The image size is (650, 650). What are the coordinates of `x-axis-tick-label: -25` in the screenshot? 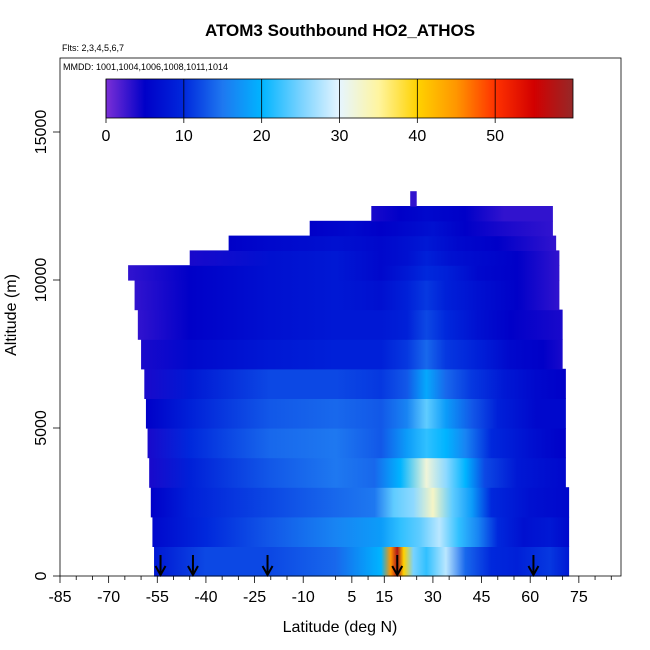 It's located at (254, 597).